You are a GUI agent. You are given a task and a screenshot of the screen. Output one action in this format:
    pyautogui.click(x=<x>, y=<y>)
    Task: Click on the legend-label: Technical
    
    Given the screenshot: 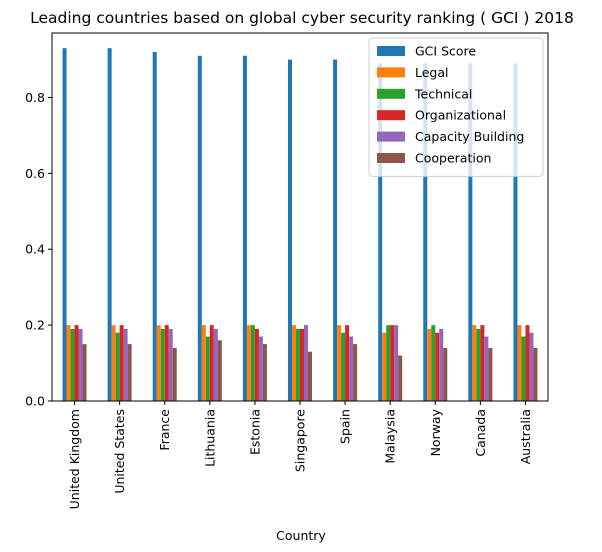 What is the action you would take?
    pyautogui.click(x=443, y=93)
    